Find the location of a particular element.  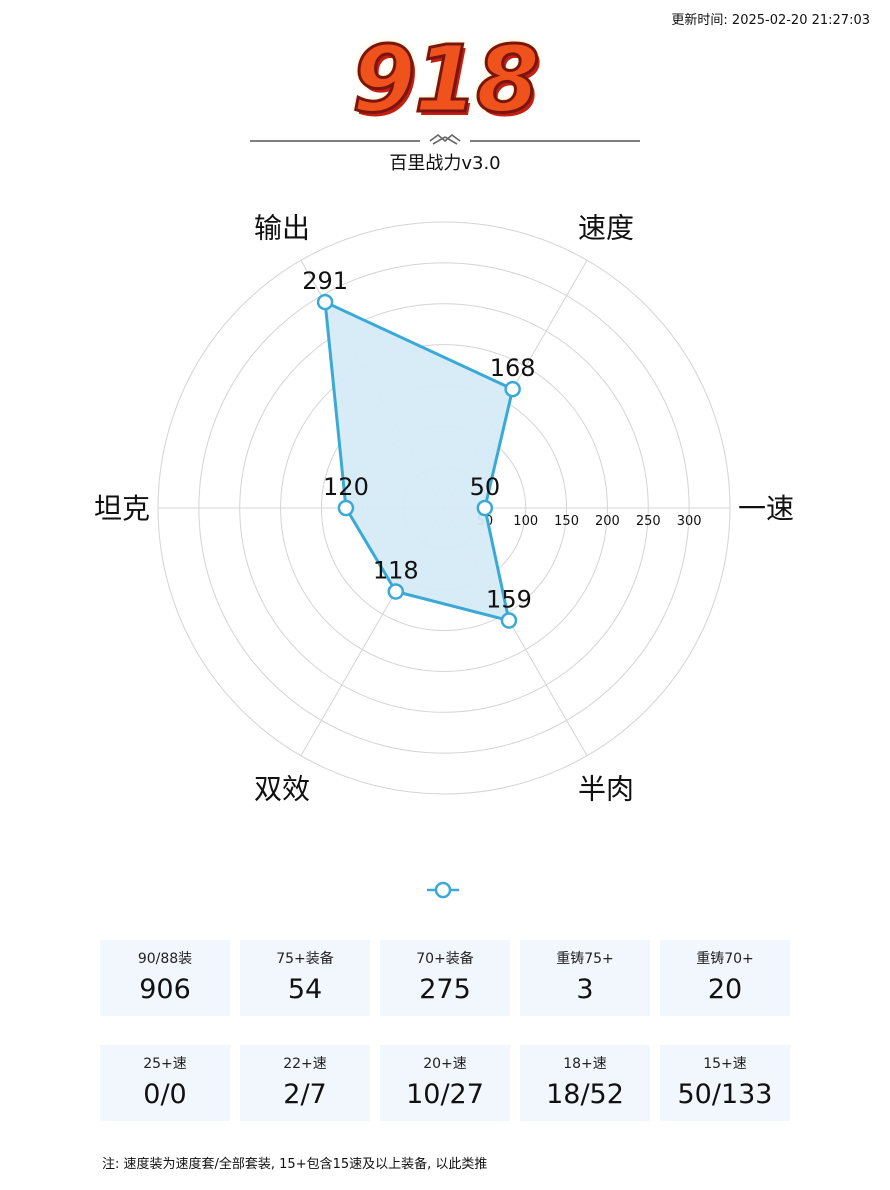

radial-tick-label: 100 is located at coordinates (525, 521).